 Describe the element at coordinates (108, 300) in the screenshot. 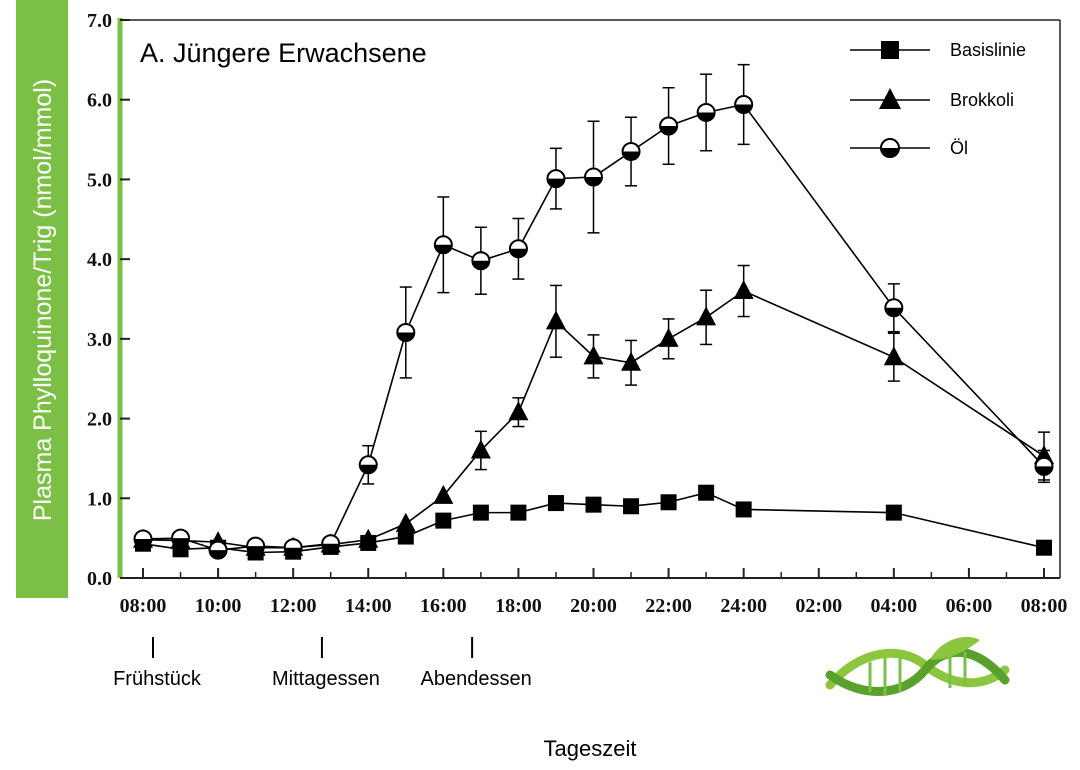

I see `y-ticks: 0.0 1.0 2.0 3.0 4.0 5.0 6.0 7.0` at that location.